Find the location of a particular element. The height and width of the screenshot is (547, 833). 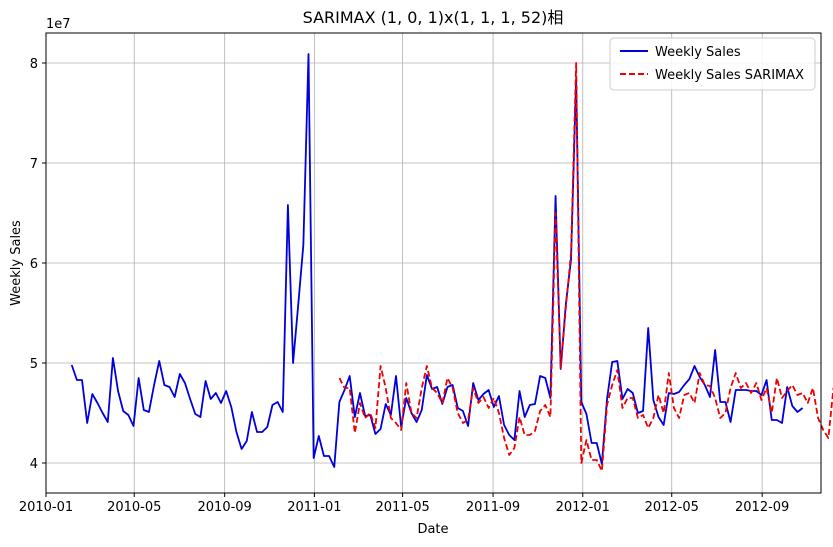

x-tick-label: 2011-05 is located at coordinates (402, 507).